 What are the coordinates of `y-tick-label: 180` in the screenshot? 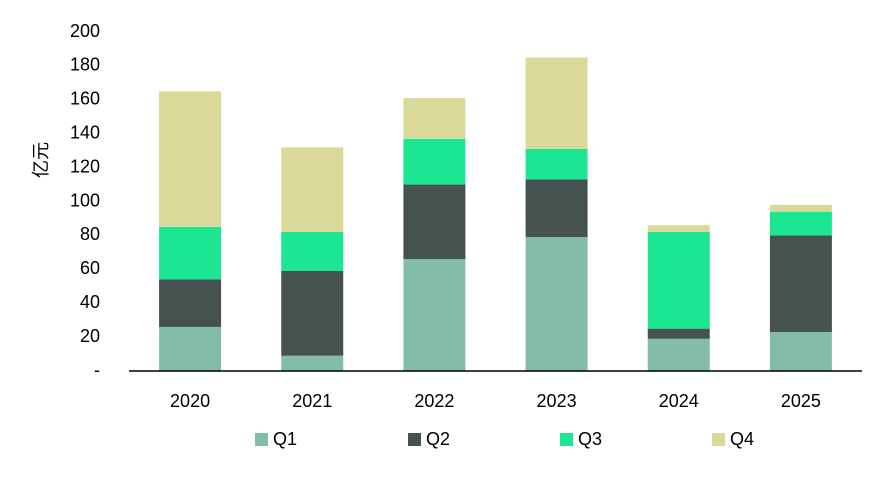 It's located at (85, 65).